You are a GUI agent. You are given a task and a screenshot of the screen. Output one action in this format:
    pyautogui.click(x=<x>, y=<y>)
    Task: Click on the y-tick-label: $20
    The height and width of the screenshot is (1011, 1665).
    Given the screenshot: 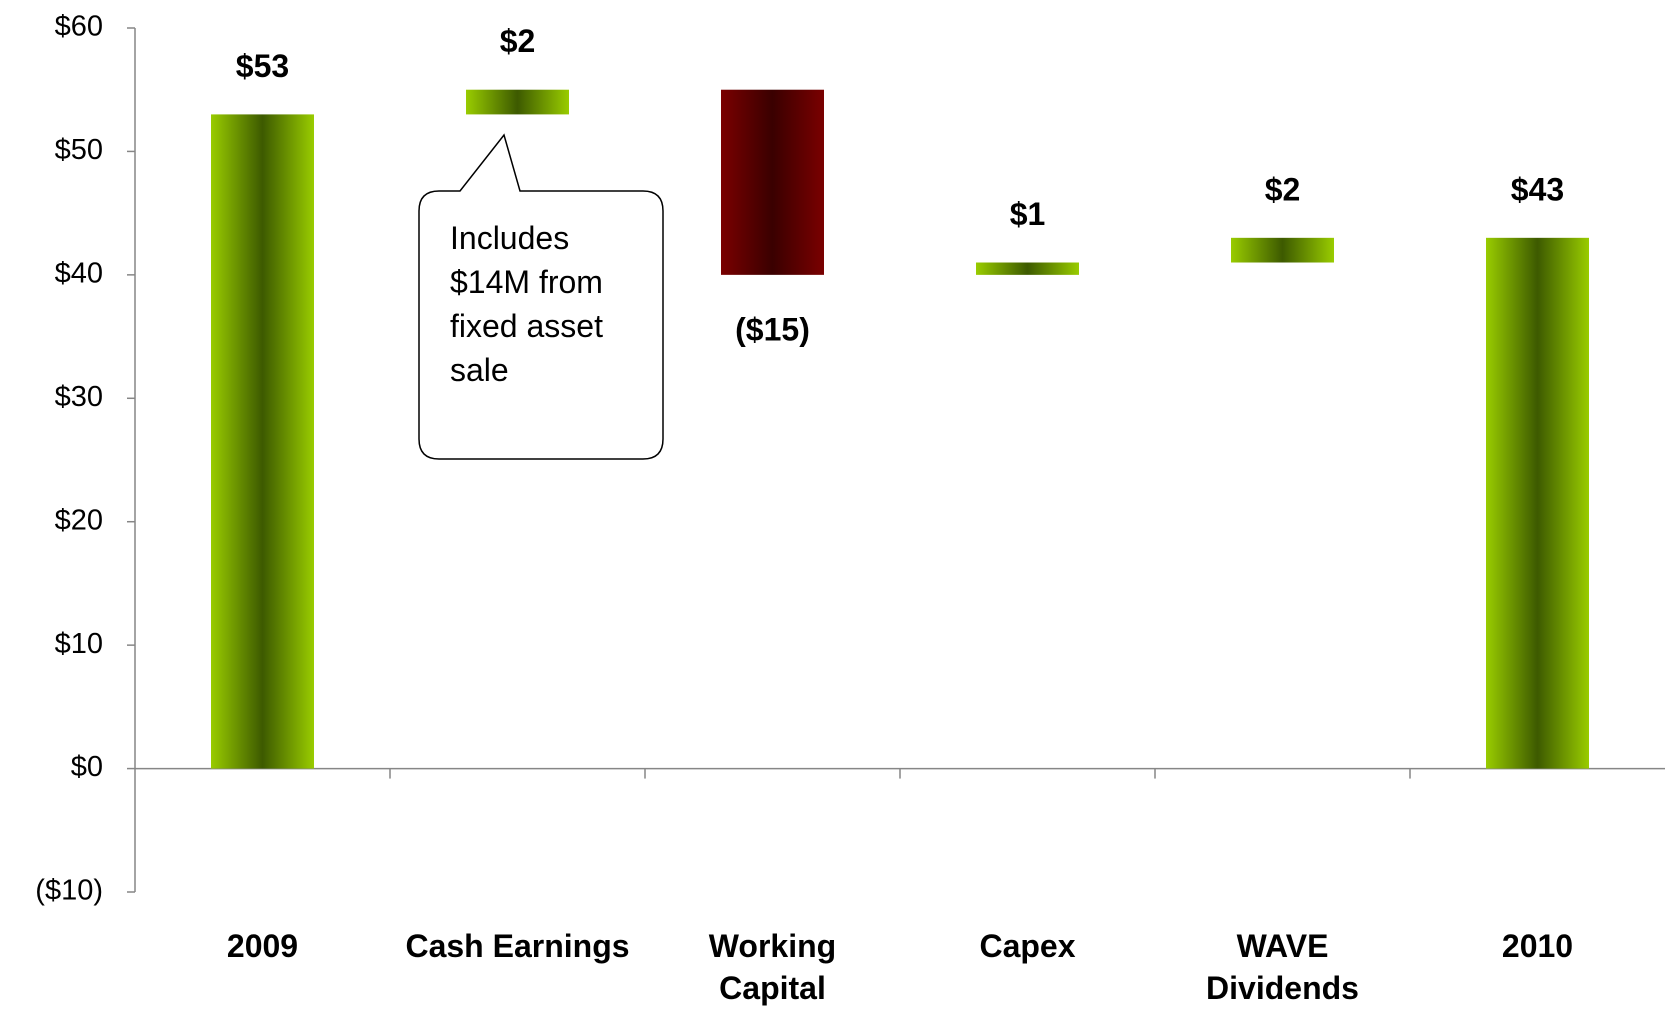 What is the action you would take?
    pyautogui.click(x=79, y=520)
    